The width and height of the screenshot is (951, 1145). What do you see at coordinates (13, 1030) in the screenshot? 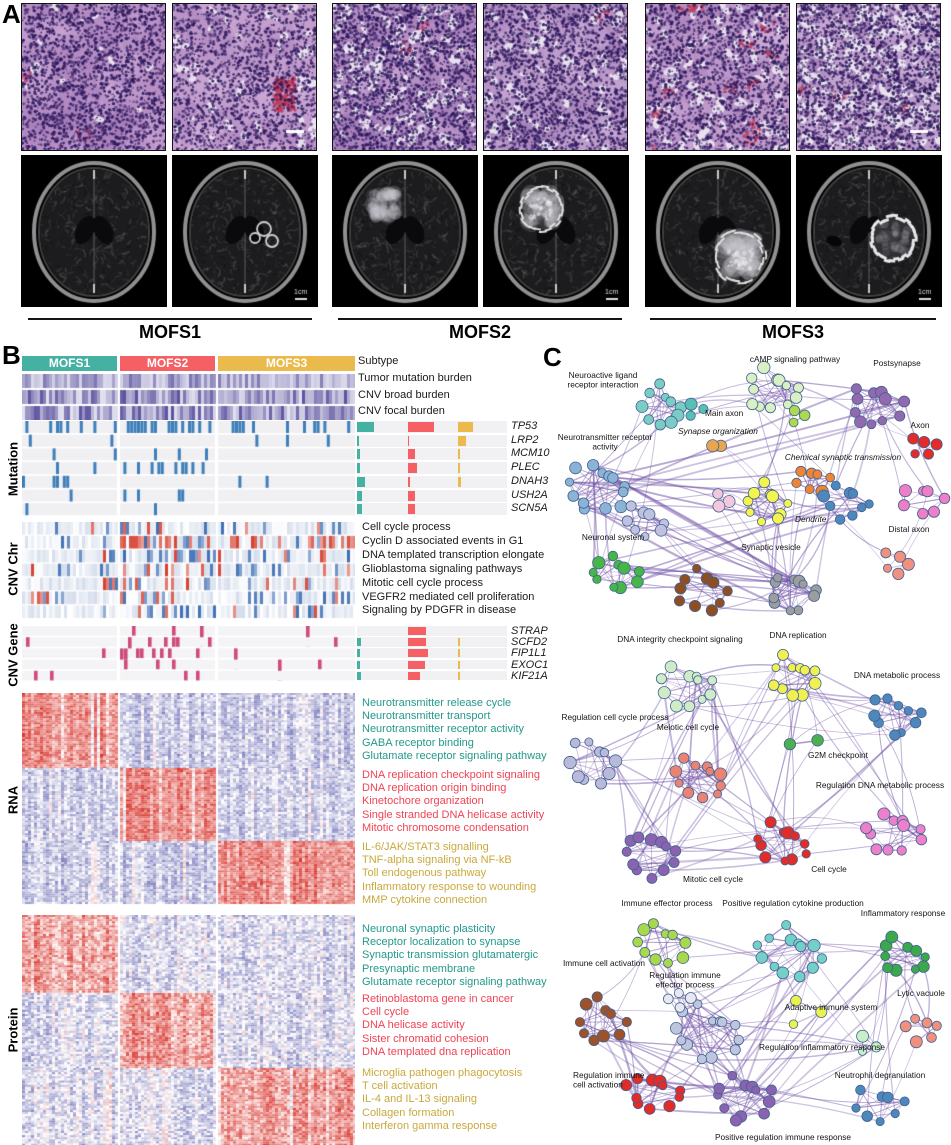
I see `section-label-protein: Protein` at bounding box center [13, 1030].